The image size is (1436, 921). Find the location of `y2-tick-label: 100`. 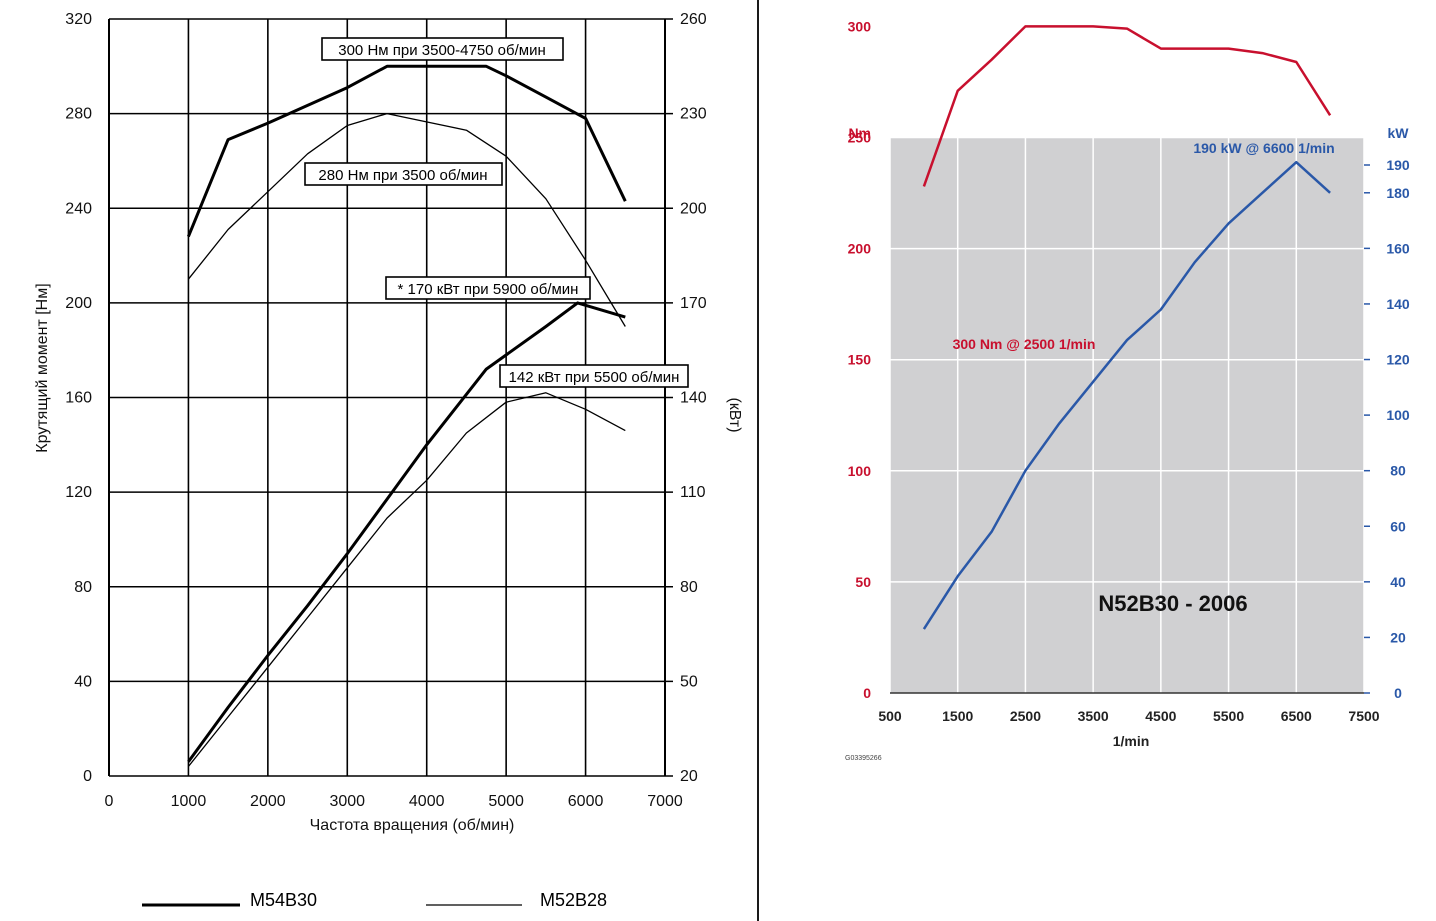

y2-tick-label: 100 is located at coordinates (1398, 415).